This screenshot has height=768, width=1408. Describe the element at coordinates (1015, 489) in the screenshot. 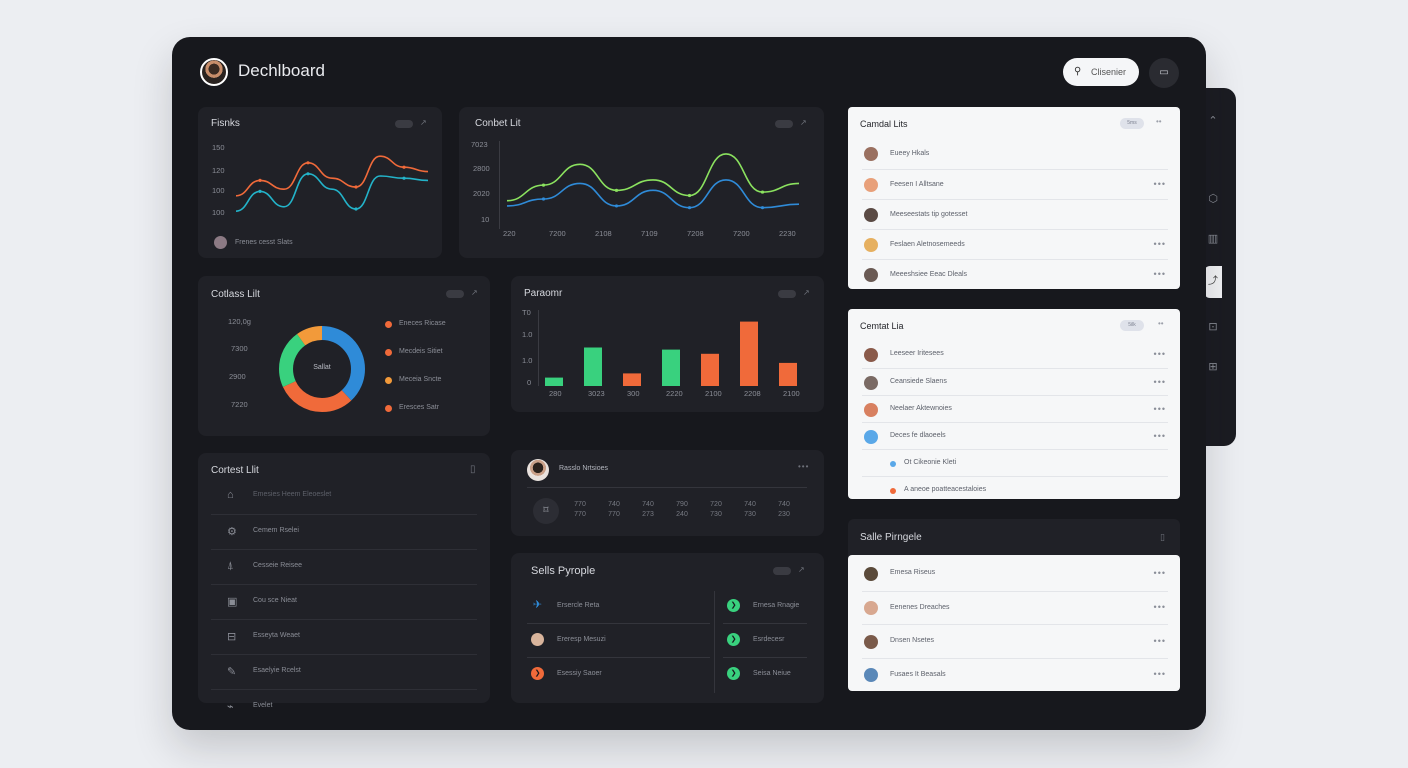

I see `list-item: A aneoe poatteacestaloies` at that location.